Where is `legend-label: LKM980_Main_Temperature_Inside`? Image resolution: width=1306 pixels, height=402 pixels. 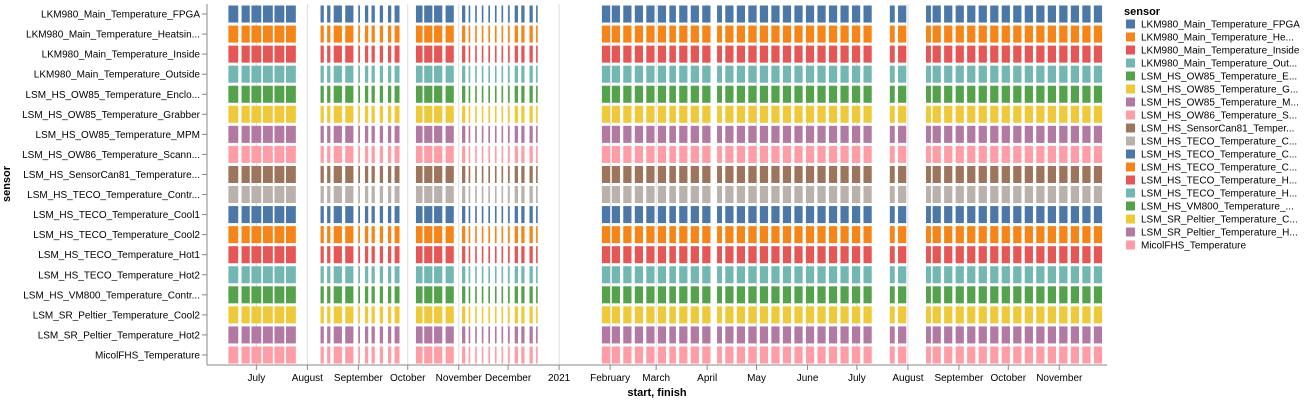 legend-label: LKM980_Main_Temperature_Inside is located at coordinates (1220, 51).